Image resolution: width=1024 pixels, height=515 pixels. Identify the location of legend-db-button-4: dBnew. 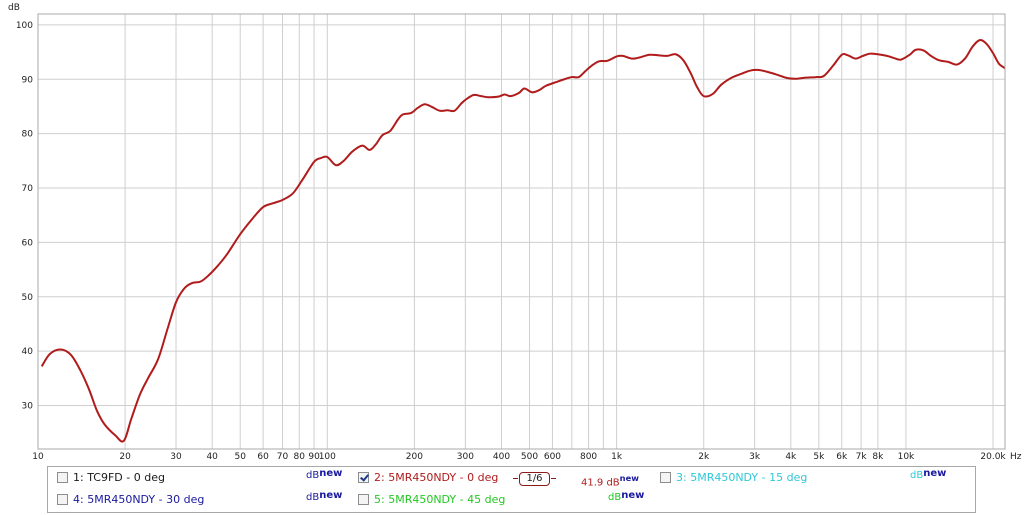
(324, 497).